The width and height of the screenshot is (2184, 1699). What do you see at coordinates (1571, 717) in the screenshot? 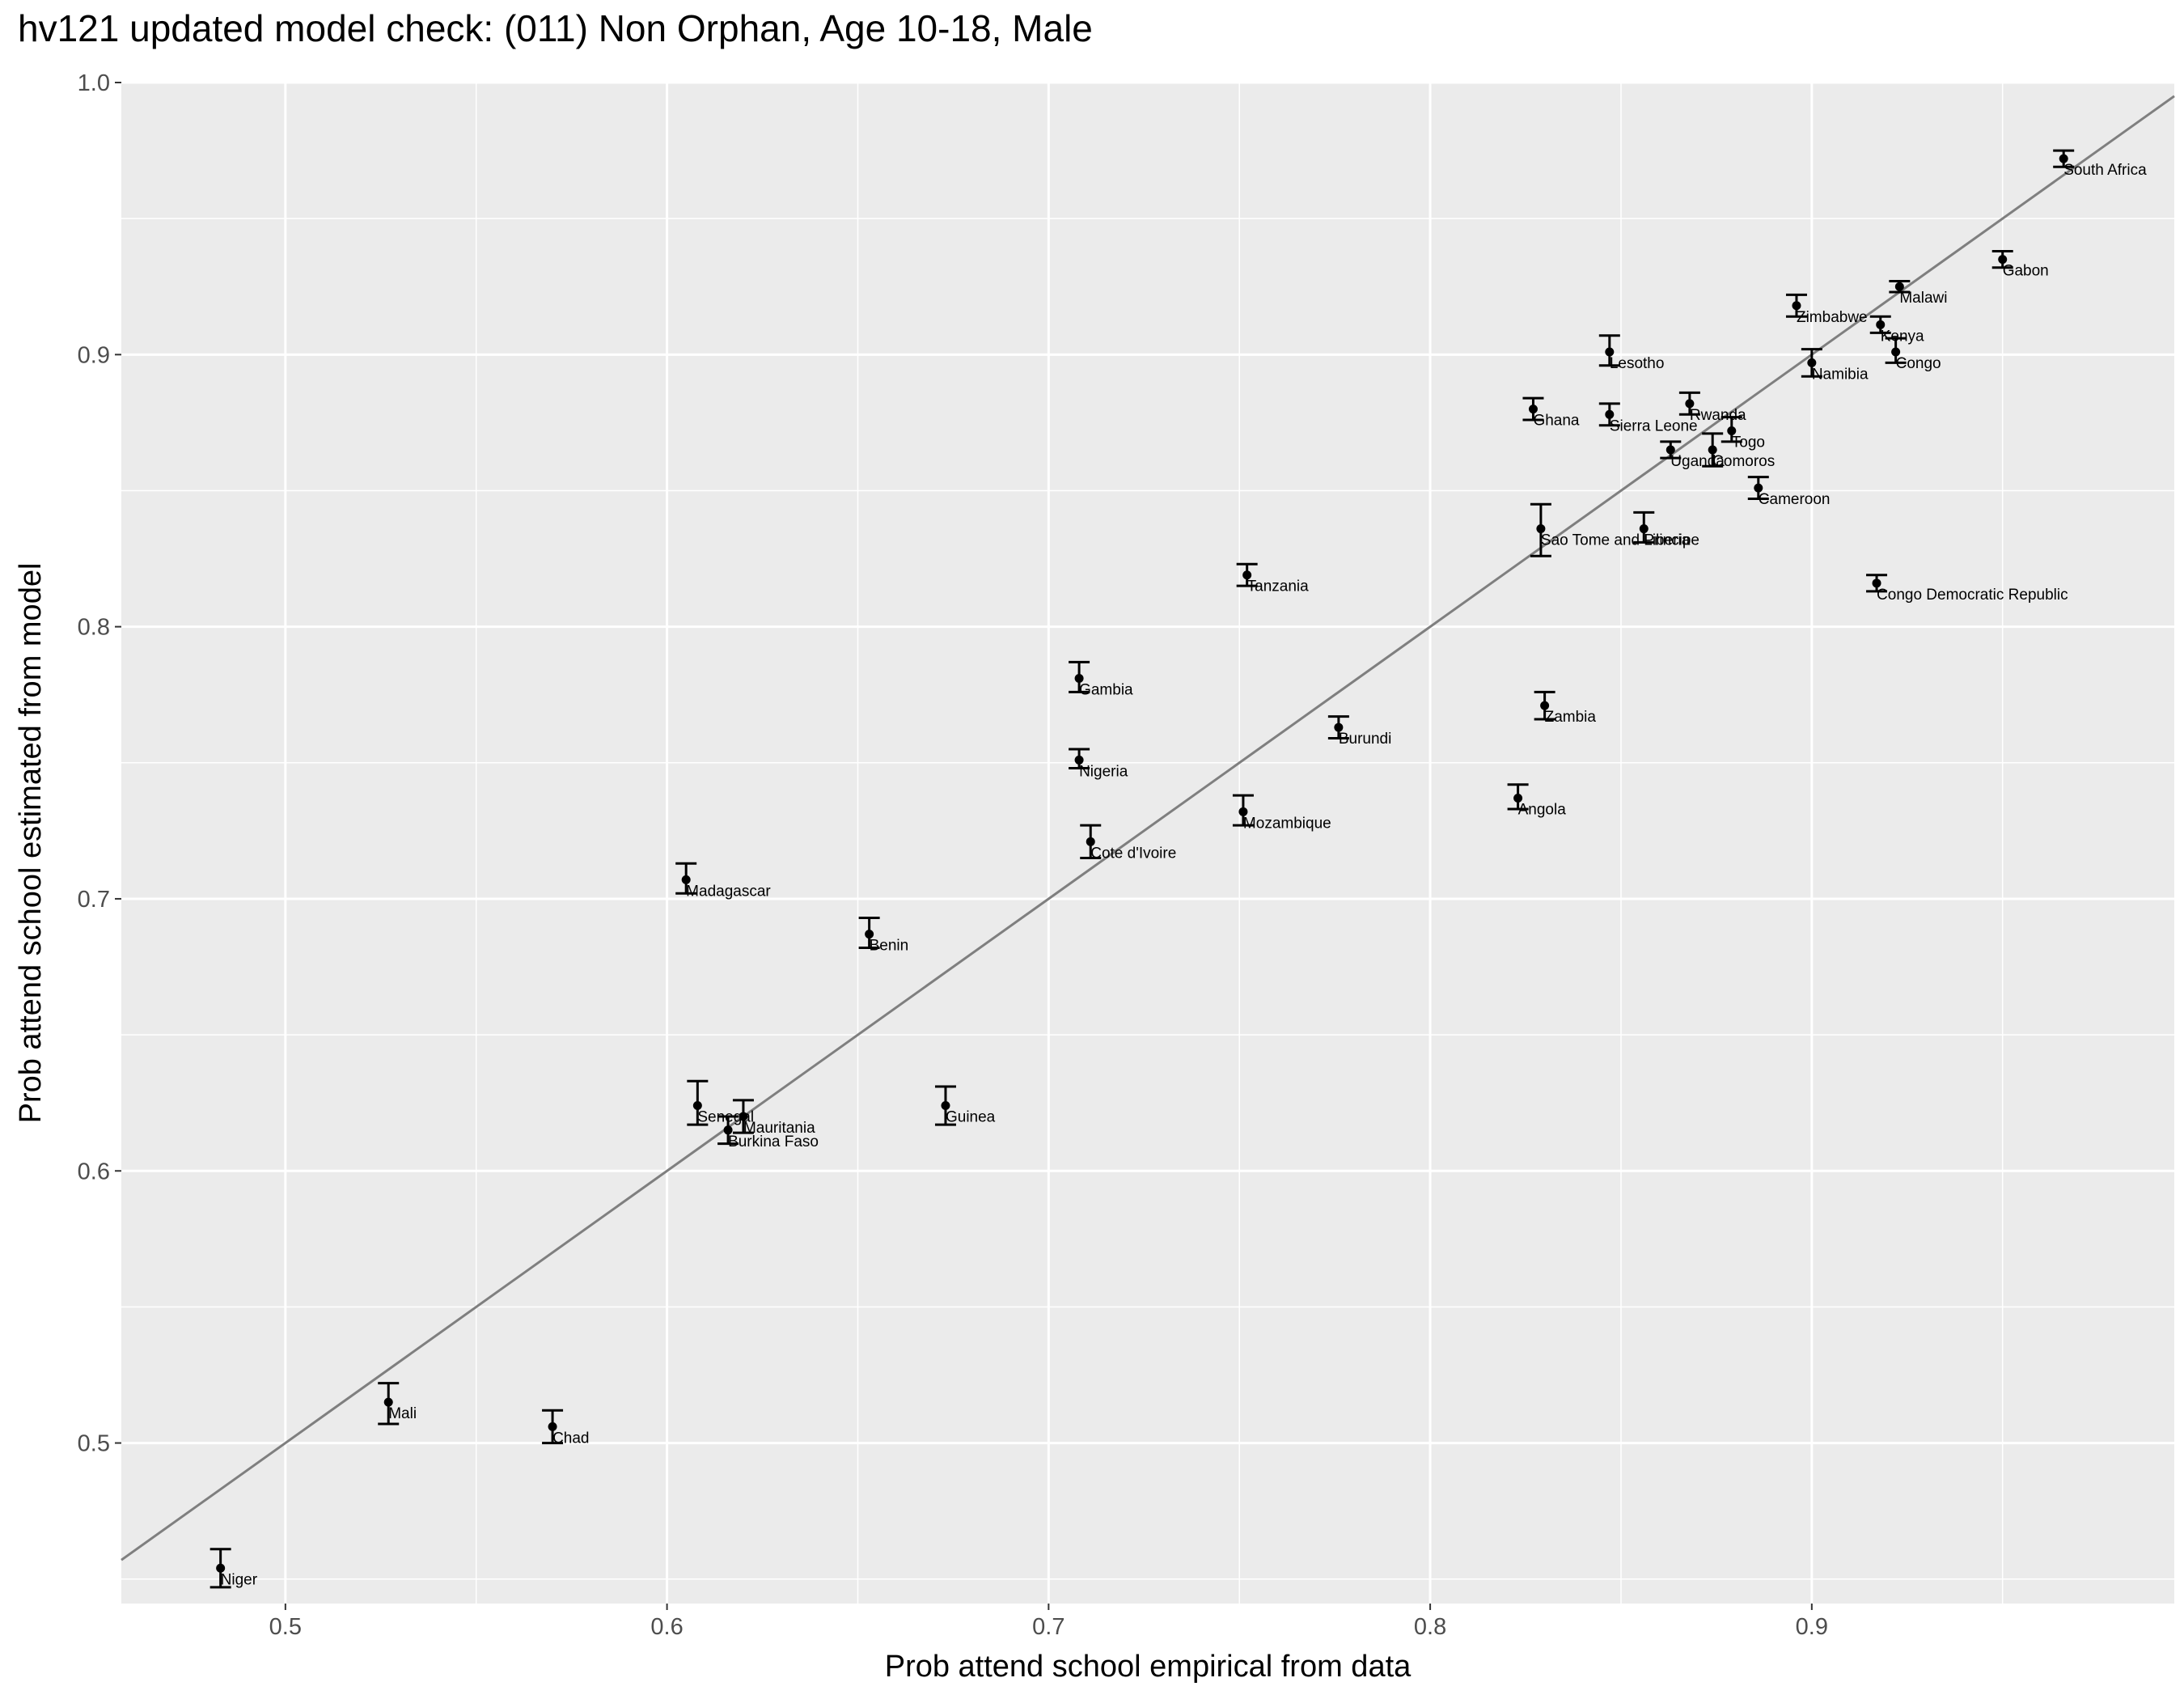
I see `point-label: Zambia` at bounding box center [1571, 717].